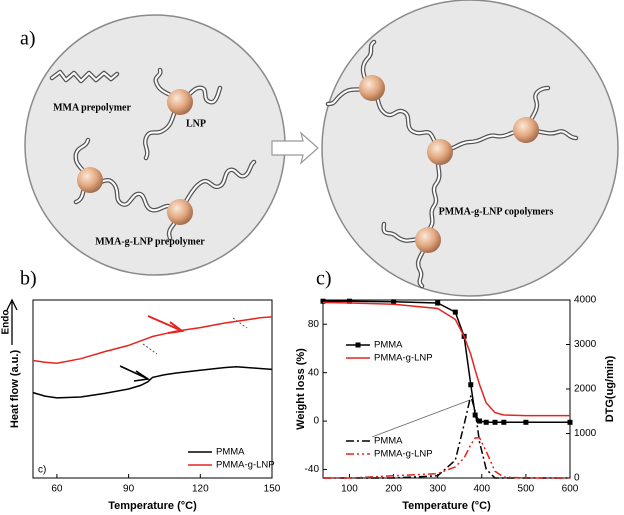 Image resolution: width=624 pixels, height=515 pixels. I want to click on y2-tick-label: 2000, so click(585, 389).